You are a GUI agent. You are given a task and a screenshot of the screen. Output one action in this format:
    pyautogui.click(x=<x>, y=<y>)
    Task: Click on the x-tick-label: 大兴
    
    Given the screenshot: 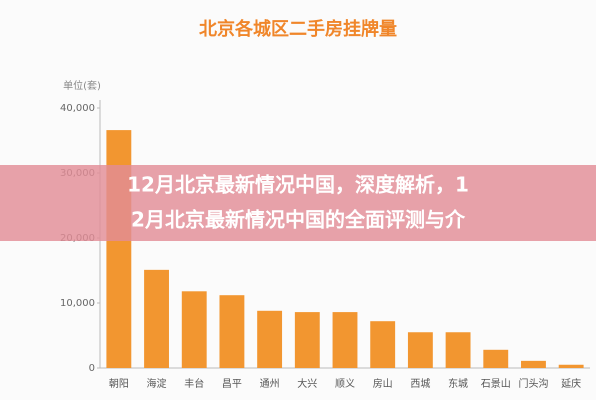 What is the action you would take?
    pyautogui.click(x=307, y=383)
    